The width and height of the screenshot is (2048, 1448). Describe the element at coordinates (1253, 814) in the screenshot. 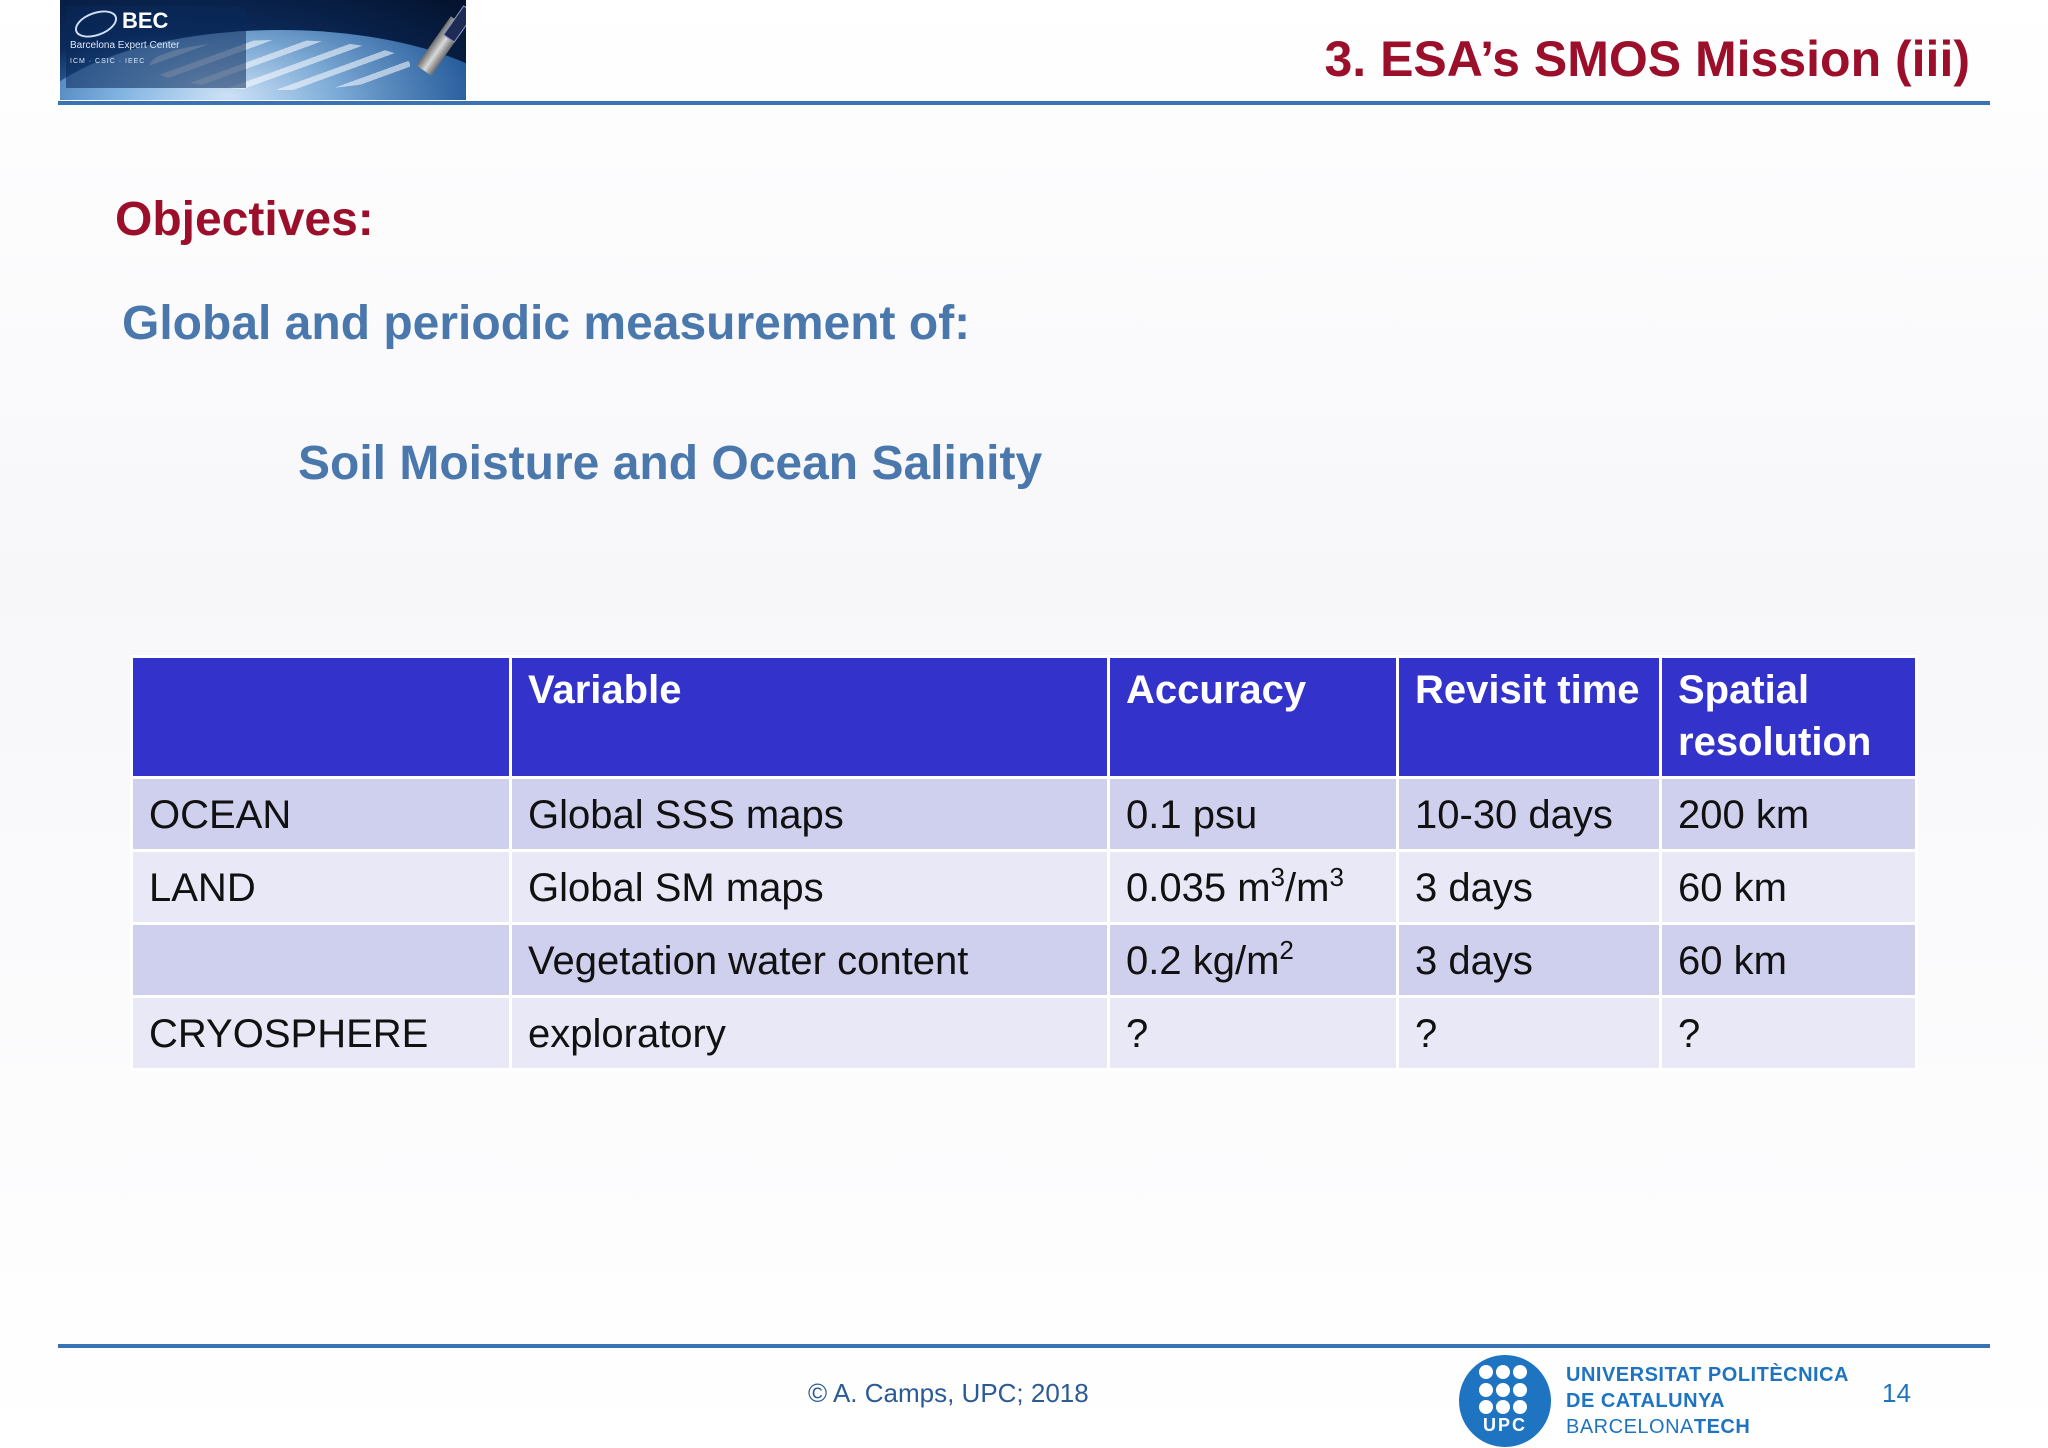

I see `cell-accuracy: 0.1 psu` at that location.